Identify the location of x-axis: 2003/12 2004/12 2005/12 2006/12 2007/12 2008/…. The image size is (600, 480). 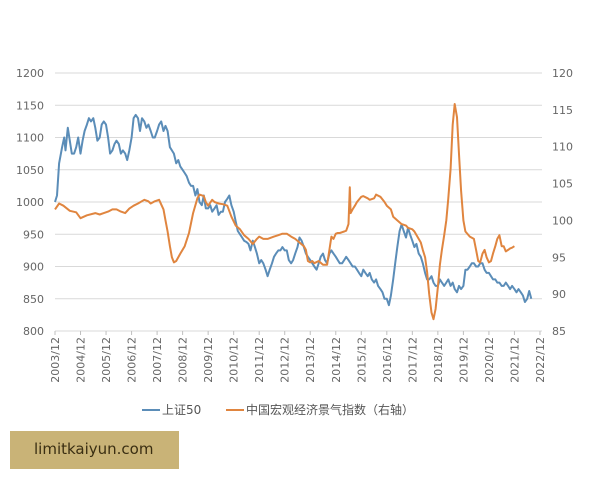
(298, 357).